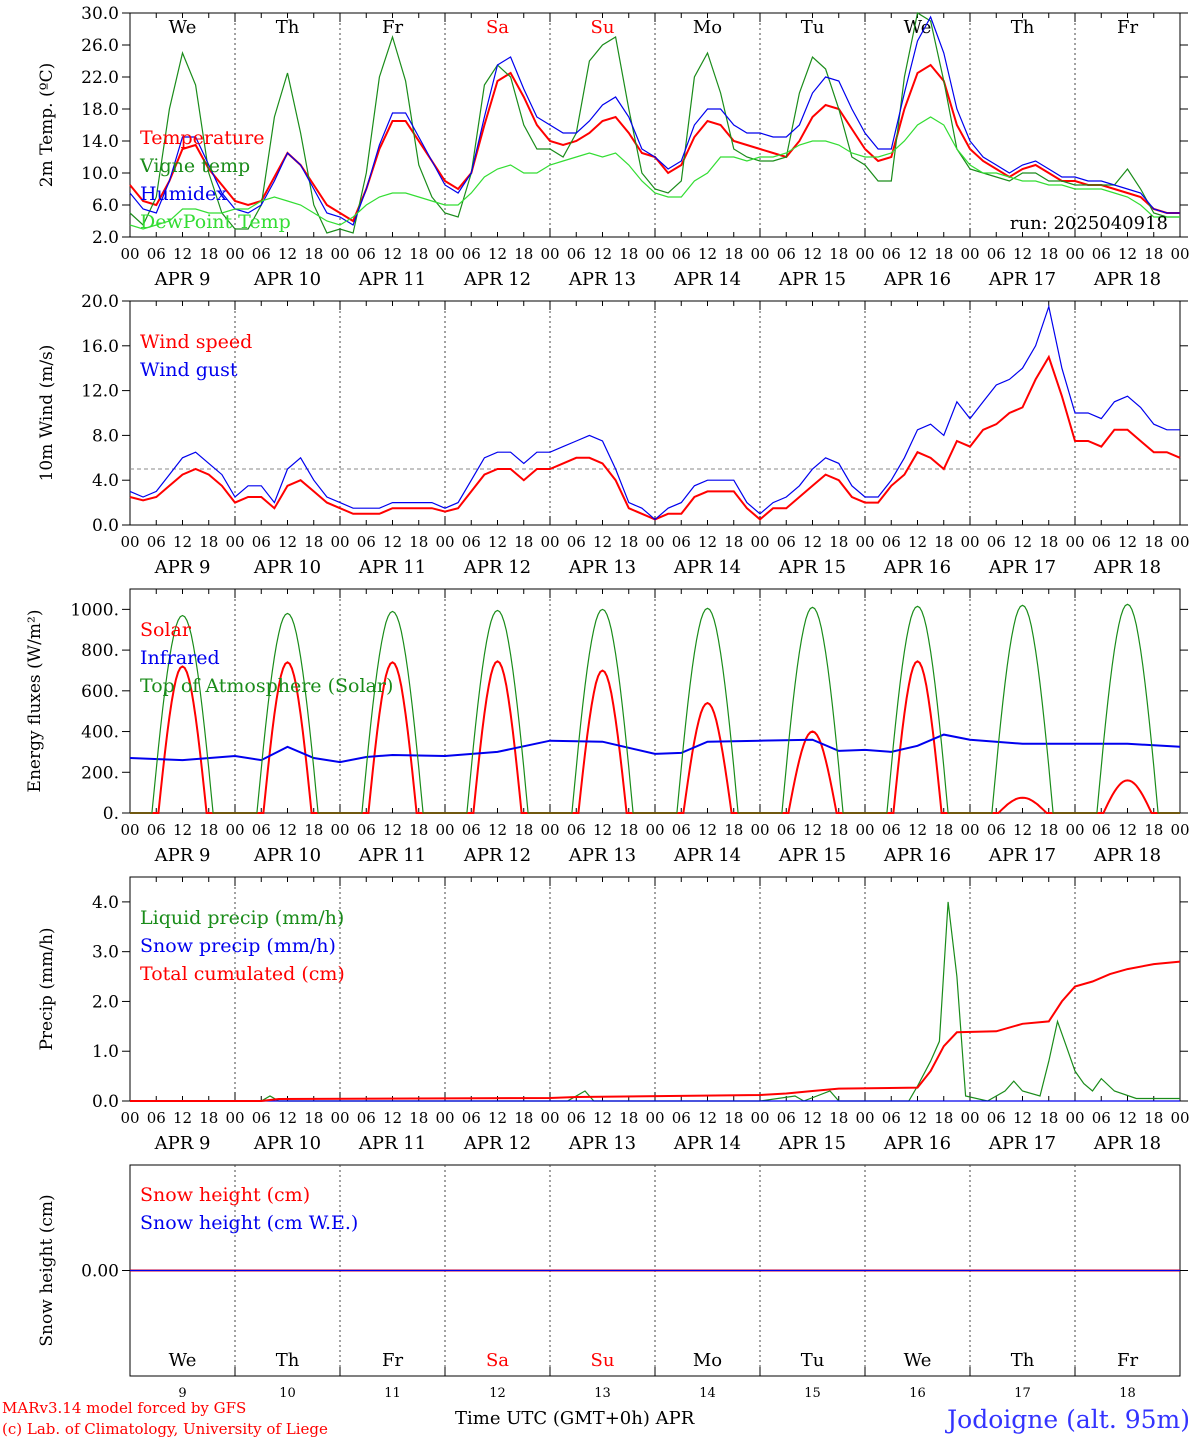  What do you see at coordinates (603, 1360) in the screenshot?
I see `weekday-label: Su` at bounding box center [603, 1360].